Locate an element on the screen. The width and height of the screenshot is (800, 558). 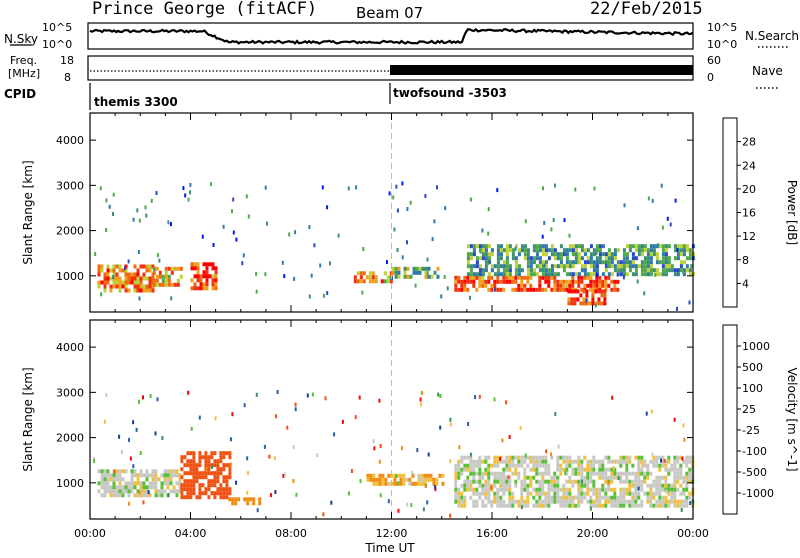
y-tick-label: 1000 is located at coordinates (70, 276).